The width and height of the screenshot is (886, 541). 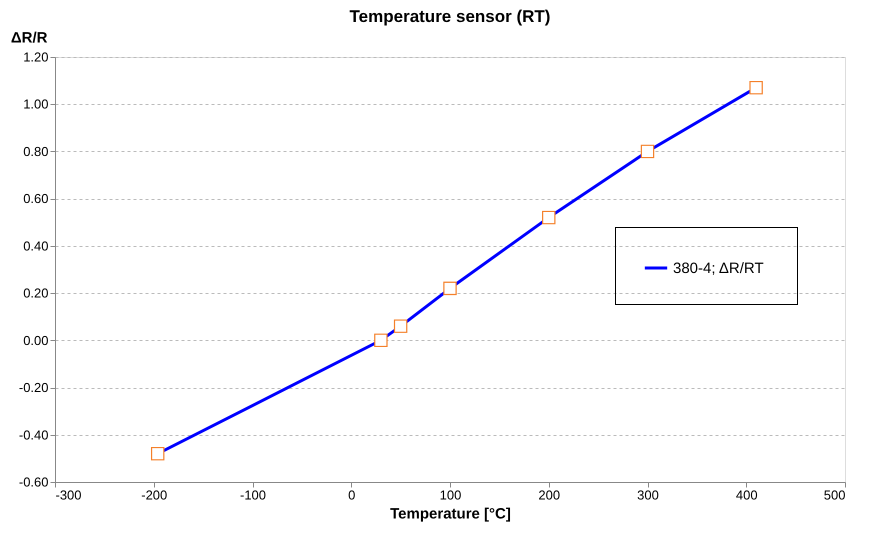 I want to click on y-tick-label: 1.20, so click(x=35, y=57).